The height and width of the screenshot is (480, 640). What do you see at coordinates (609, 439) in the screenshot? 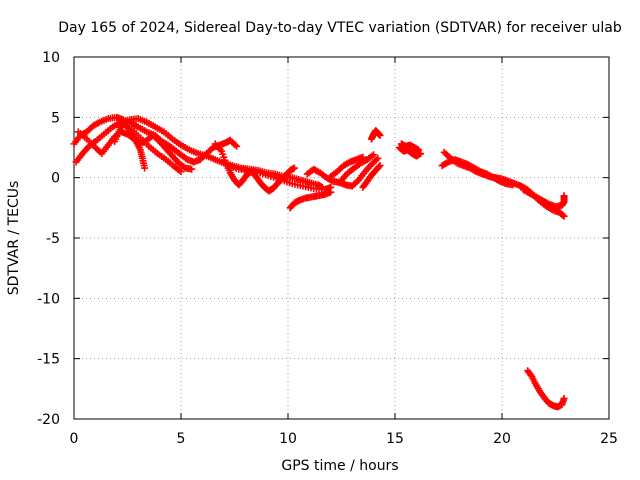
I see `x-tick-label: 25` at bounding box center [609, 439].